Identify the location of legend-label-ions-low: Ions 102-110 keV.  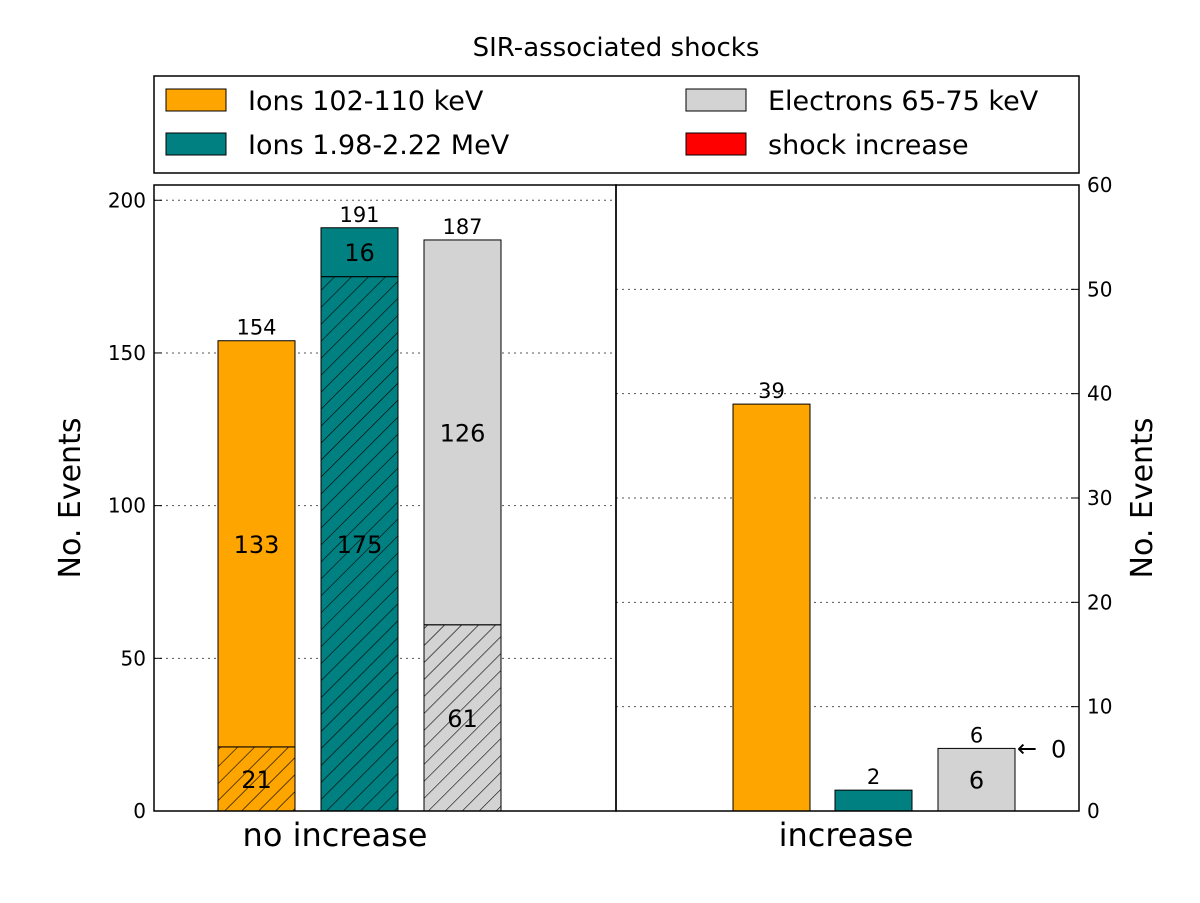
(366, 101).